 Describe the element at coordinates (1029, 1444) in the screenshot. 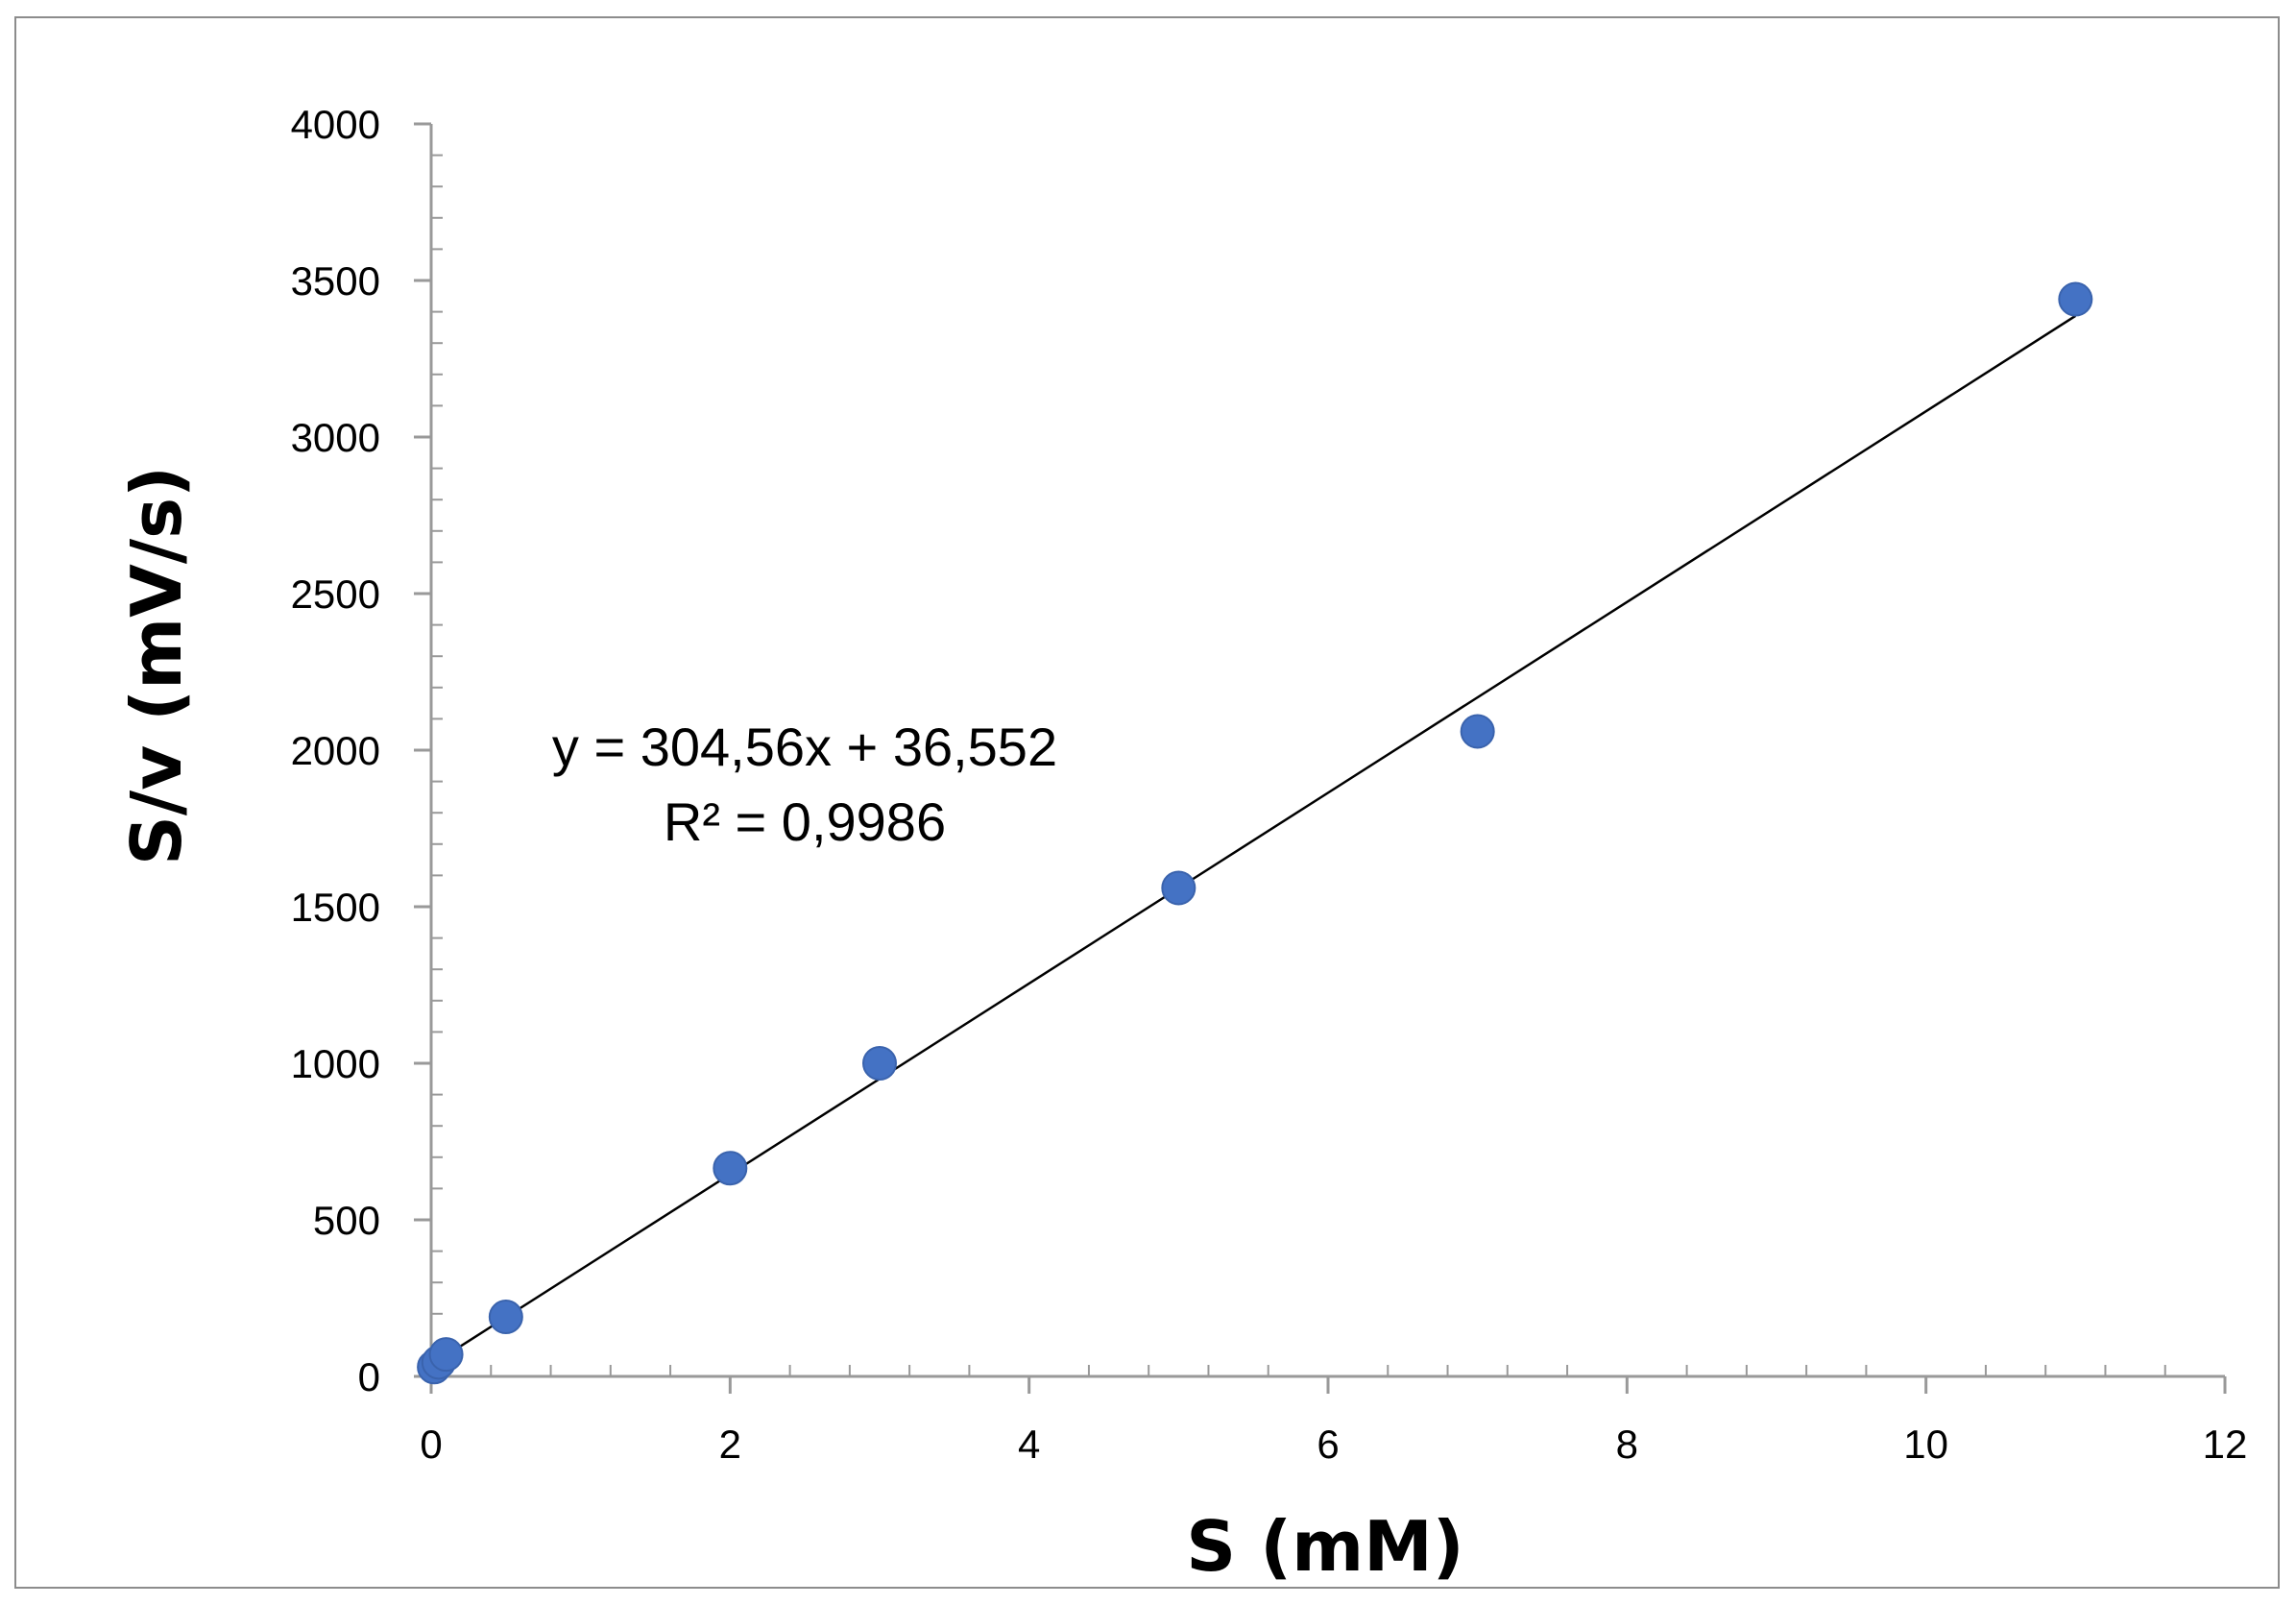

I see `x-tick-label: 4` at that location.